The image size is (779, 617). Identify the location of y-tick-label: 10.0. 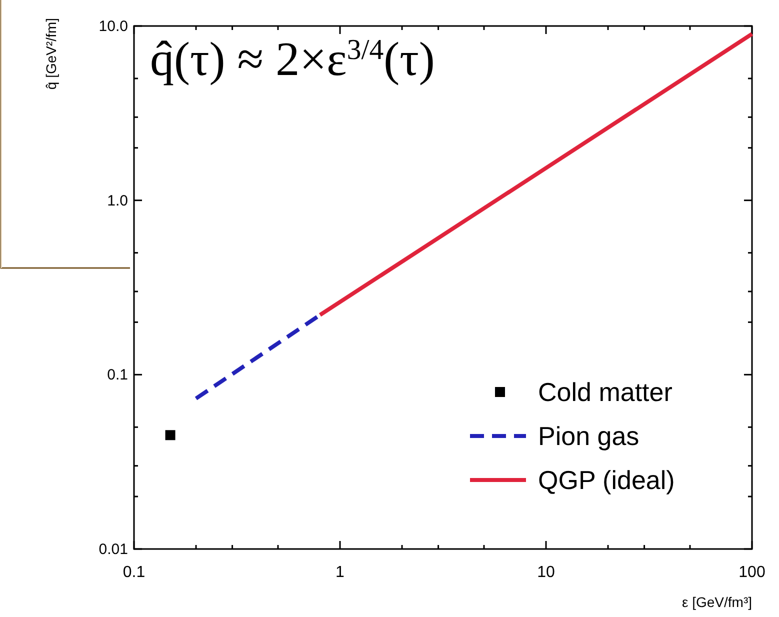
(113, 26).